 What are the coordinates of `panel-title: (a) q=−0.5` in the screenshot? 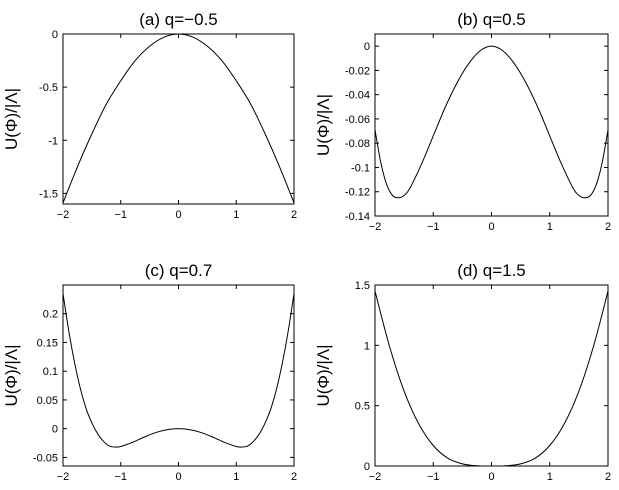 It's located at (178, 19).